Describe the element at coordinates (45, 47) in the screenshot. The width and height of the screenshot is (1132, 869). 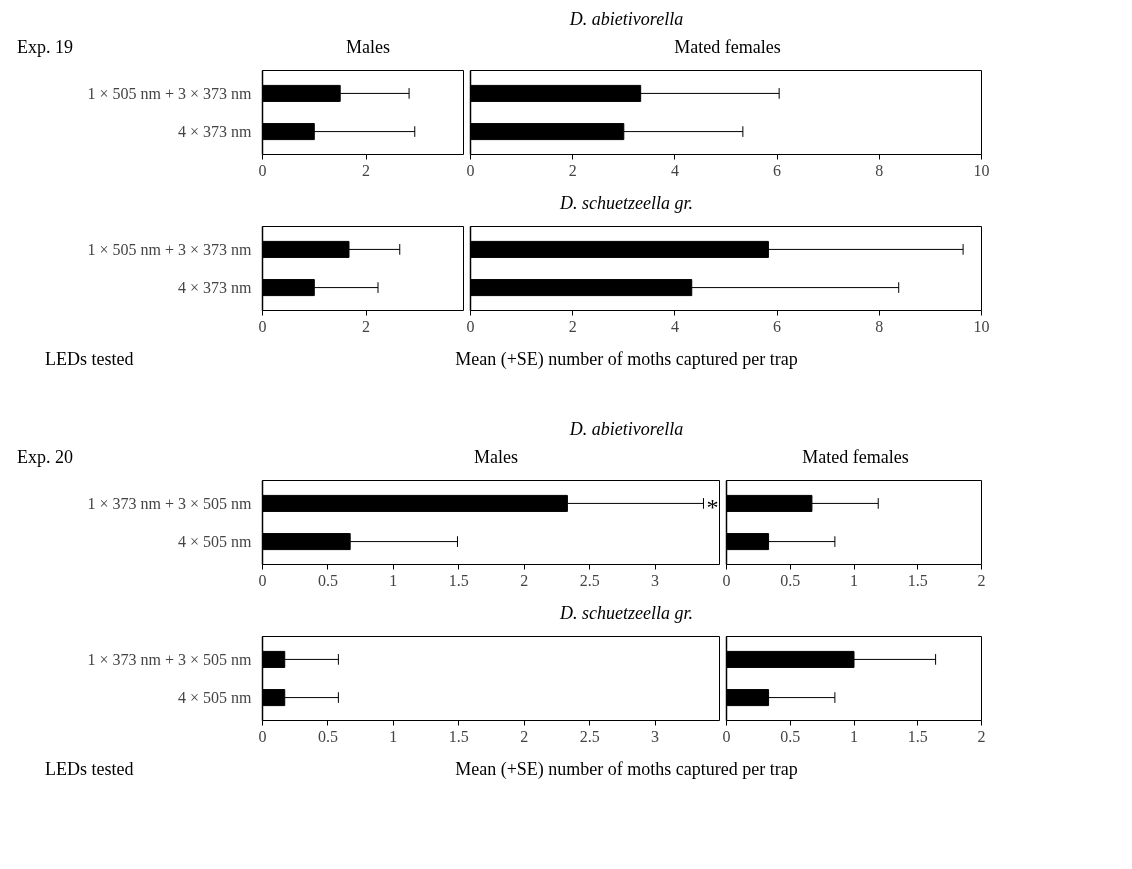
I see `text: Exp. 19` at that location.